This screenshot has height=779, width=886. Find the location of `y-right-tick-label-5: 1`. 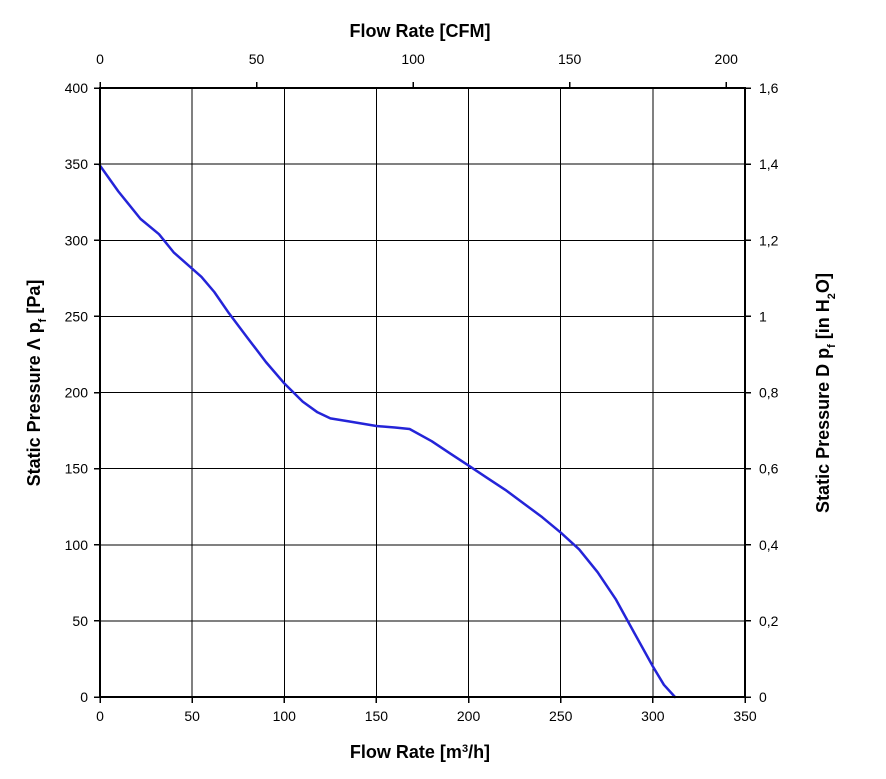

y-right-tick-label-5: 1 is located at coordinates (763, 316).